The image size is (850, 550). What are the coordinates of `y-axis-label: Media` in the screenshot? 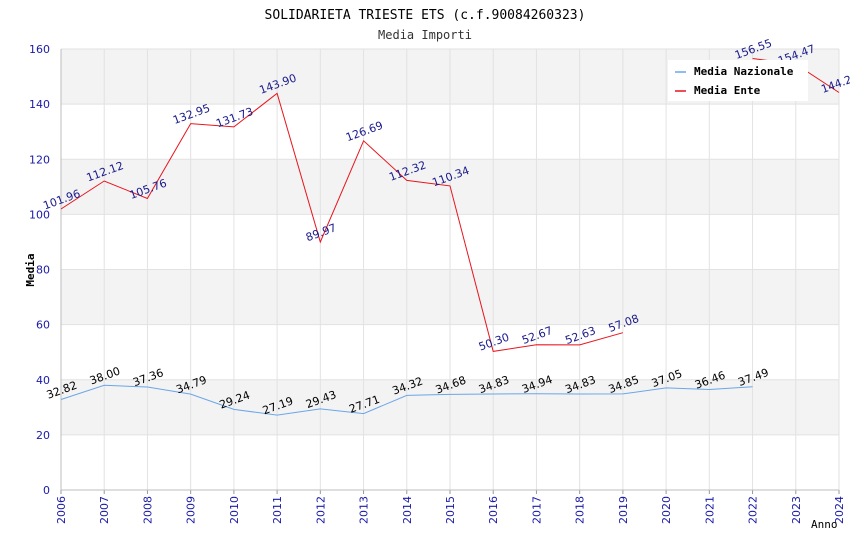 It's located at (30, 269).